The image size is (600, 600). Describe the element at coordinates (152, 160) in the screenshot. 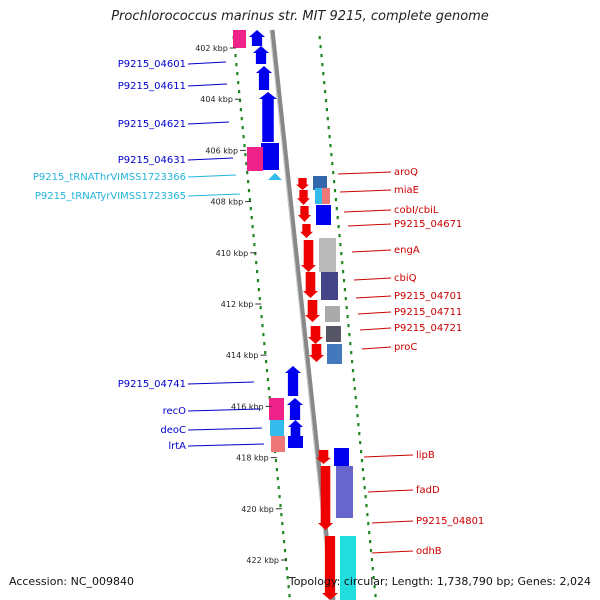

I see `left-gene-label: P9215_04631` at that location.